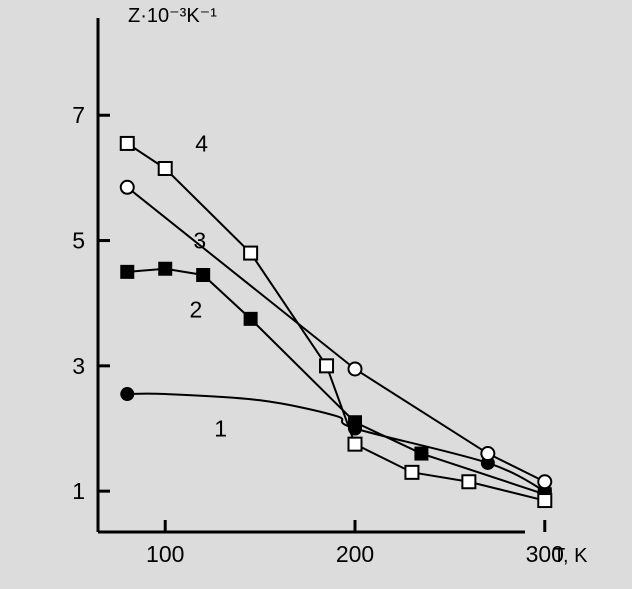 The image size is (632, 589). Describe the element at coordinates (196, 309) in the screenshot. I see `curve-label-2: 2` at that location.